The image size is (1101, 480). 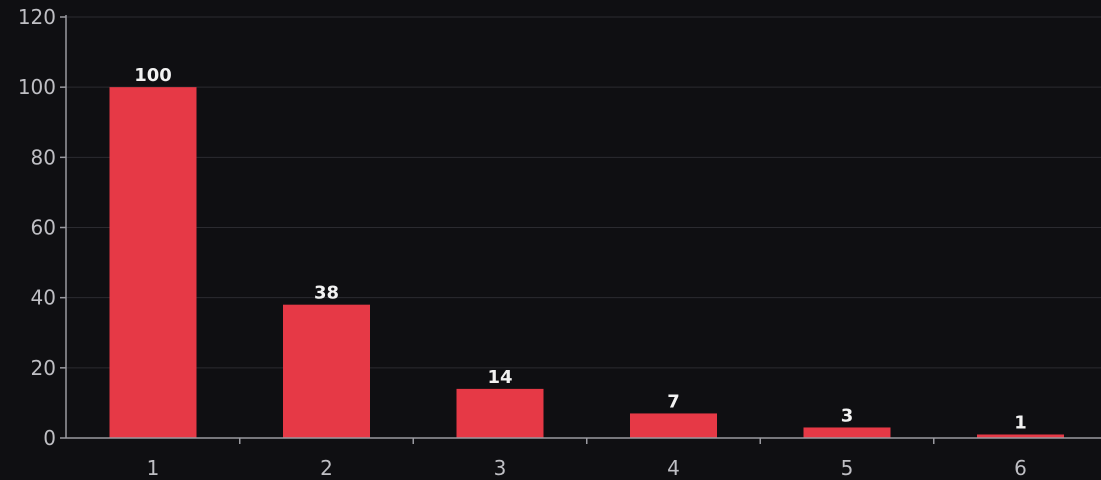 I want to click on data-label-6: 1, so click(x=1020, y=422).